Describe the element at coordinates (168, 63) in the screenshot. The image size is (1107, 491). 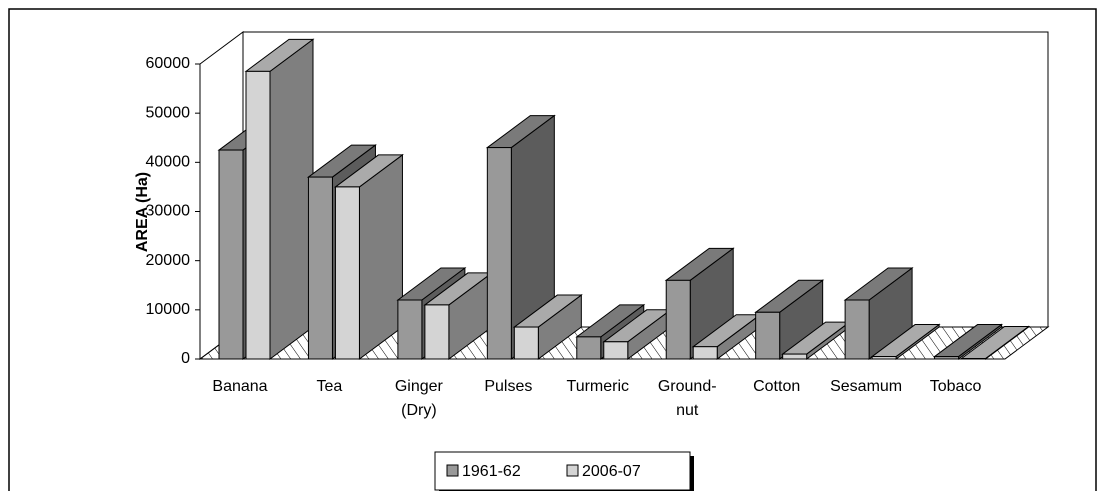
I see `y-tick-label: 60000` at that location.